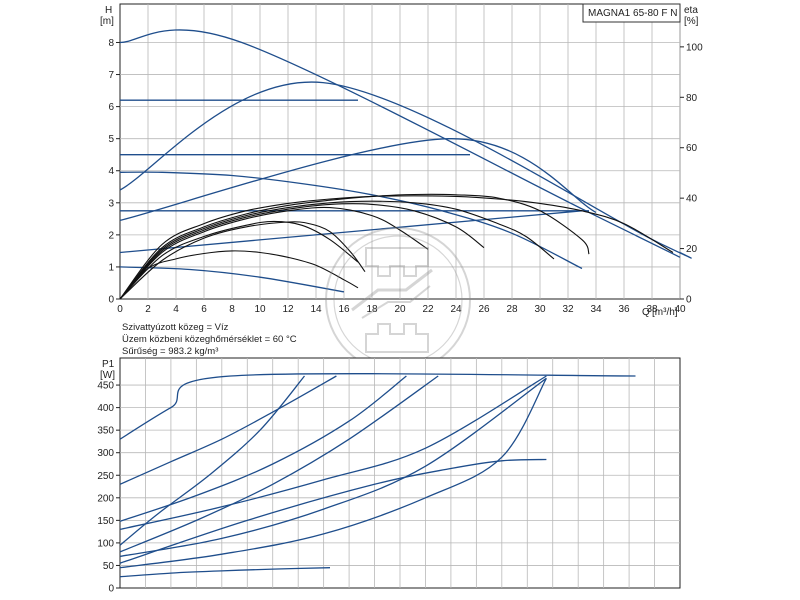  Describe the element at coordinates (377, 406) in the screenshot. I see `series-line-p1-max` at that location.